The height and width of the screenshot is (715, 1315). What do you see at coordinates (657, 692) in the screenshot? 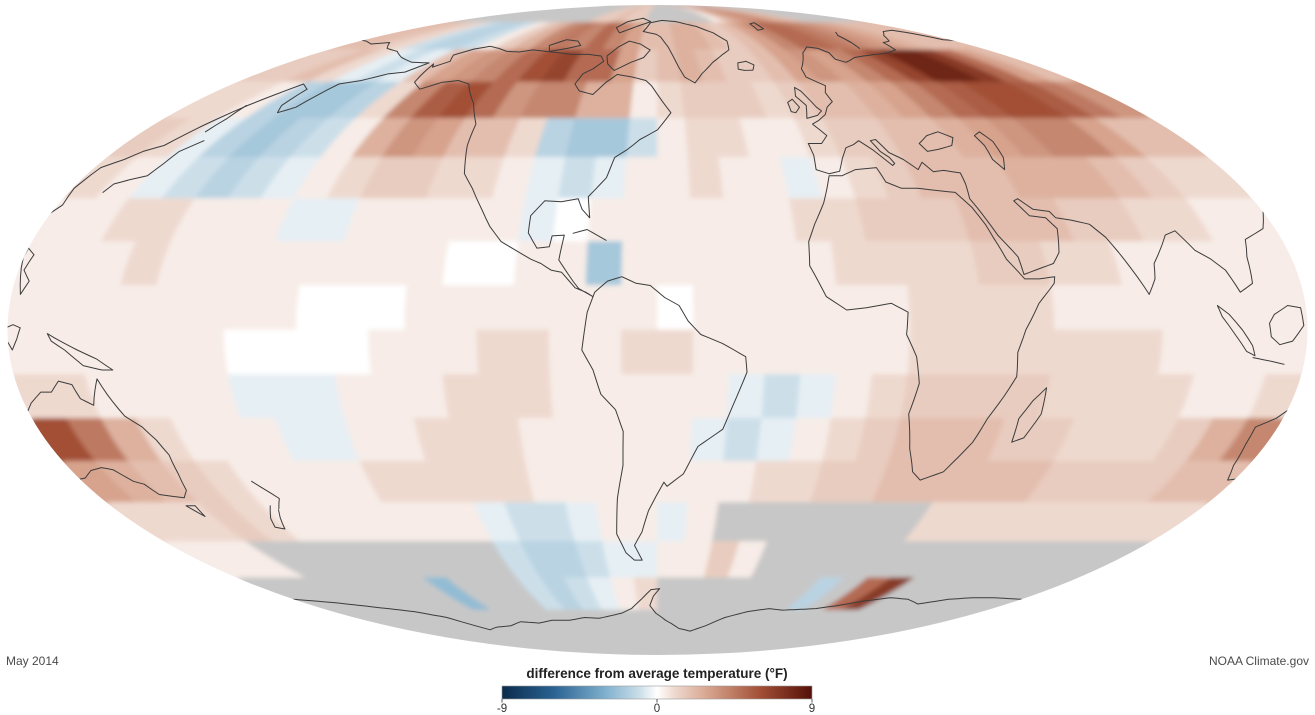
I see `legend-colorbar` at bounding box center [657, 692].